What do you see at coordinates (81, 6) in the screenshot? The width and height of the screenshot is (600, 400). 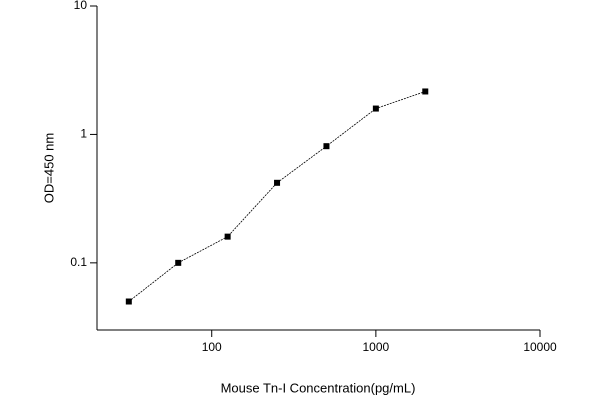 I see `y-tick-label: 10` at bounding box center [81, 6].